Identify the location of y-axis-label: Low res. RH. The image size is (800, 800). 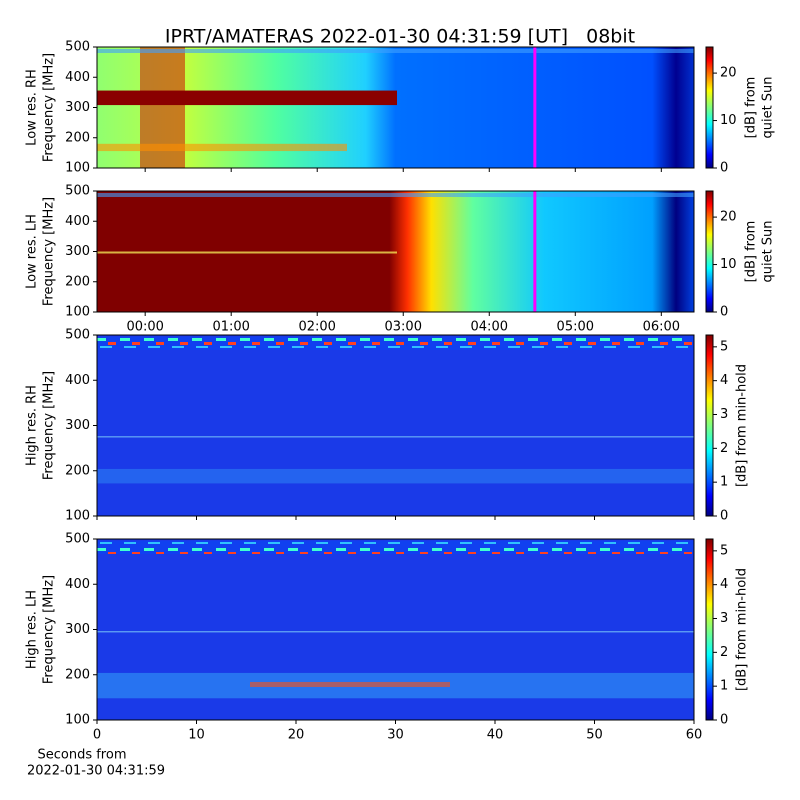
(32, 107).